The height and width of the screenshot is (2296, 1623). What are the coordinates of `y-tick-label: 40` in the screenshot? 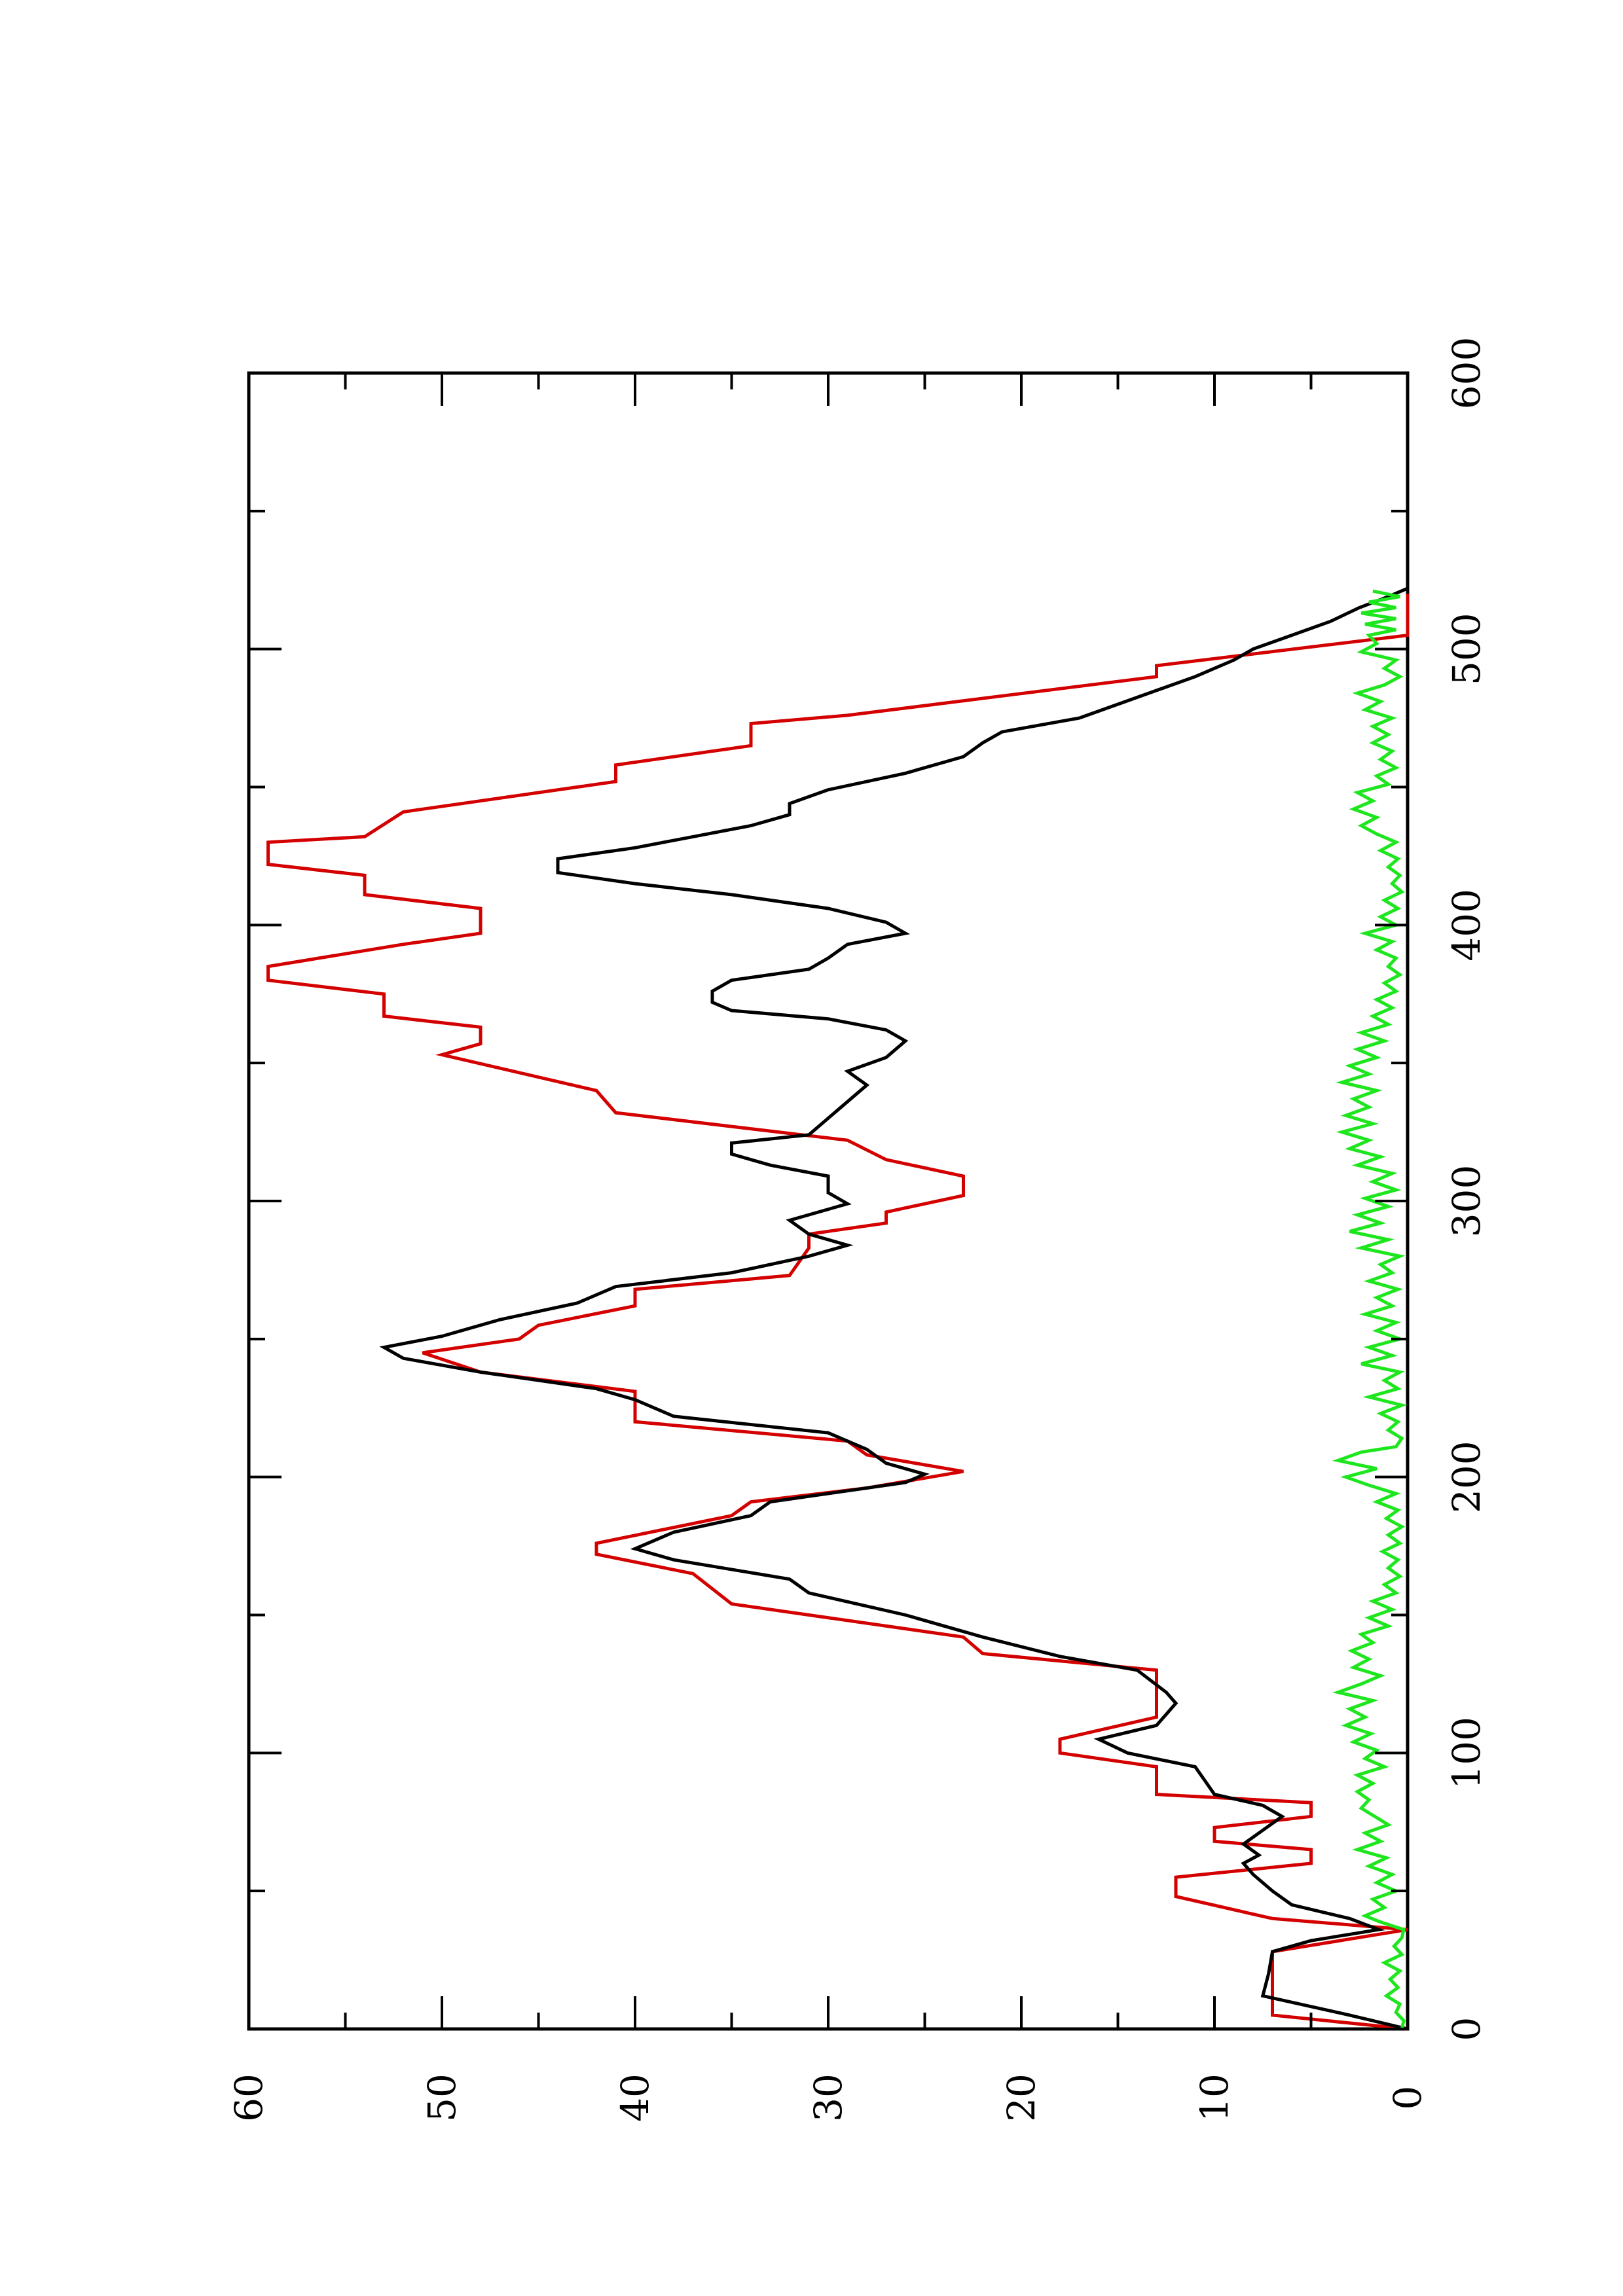 It's located at (635, 2097).